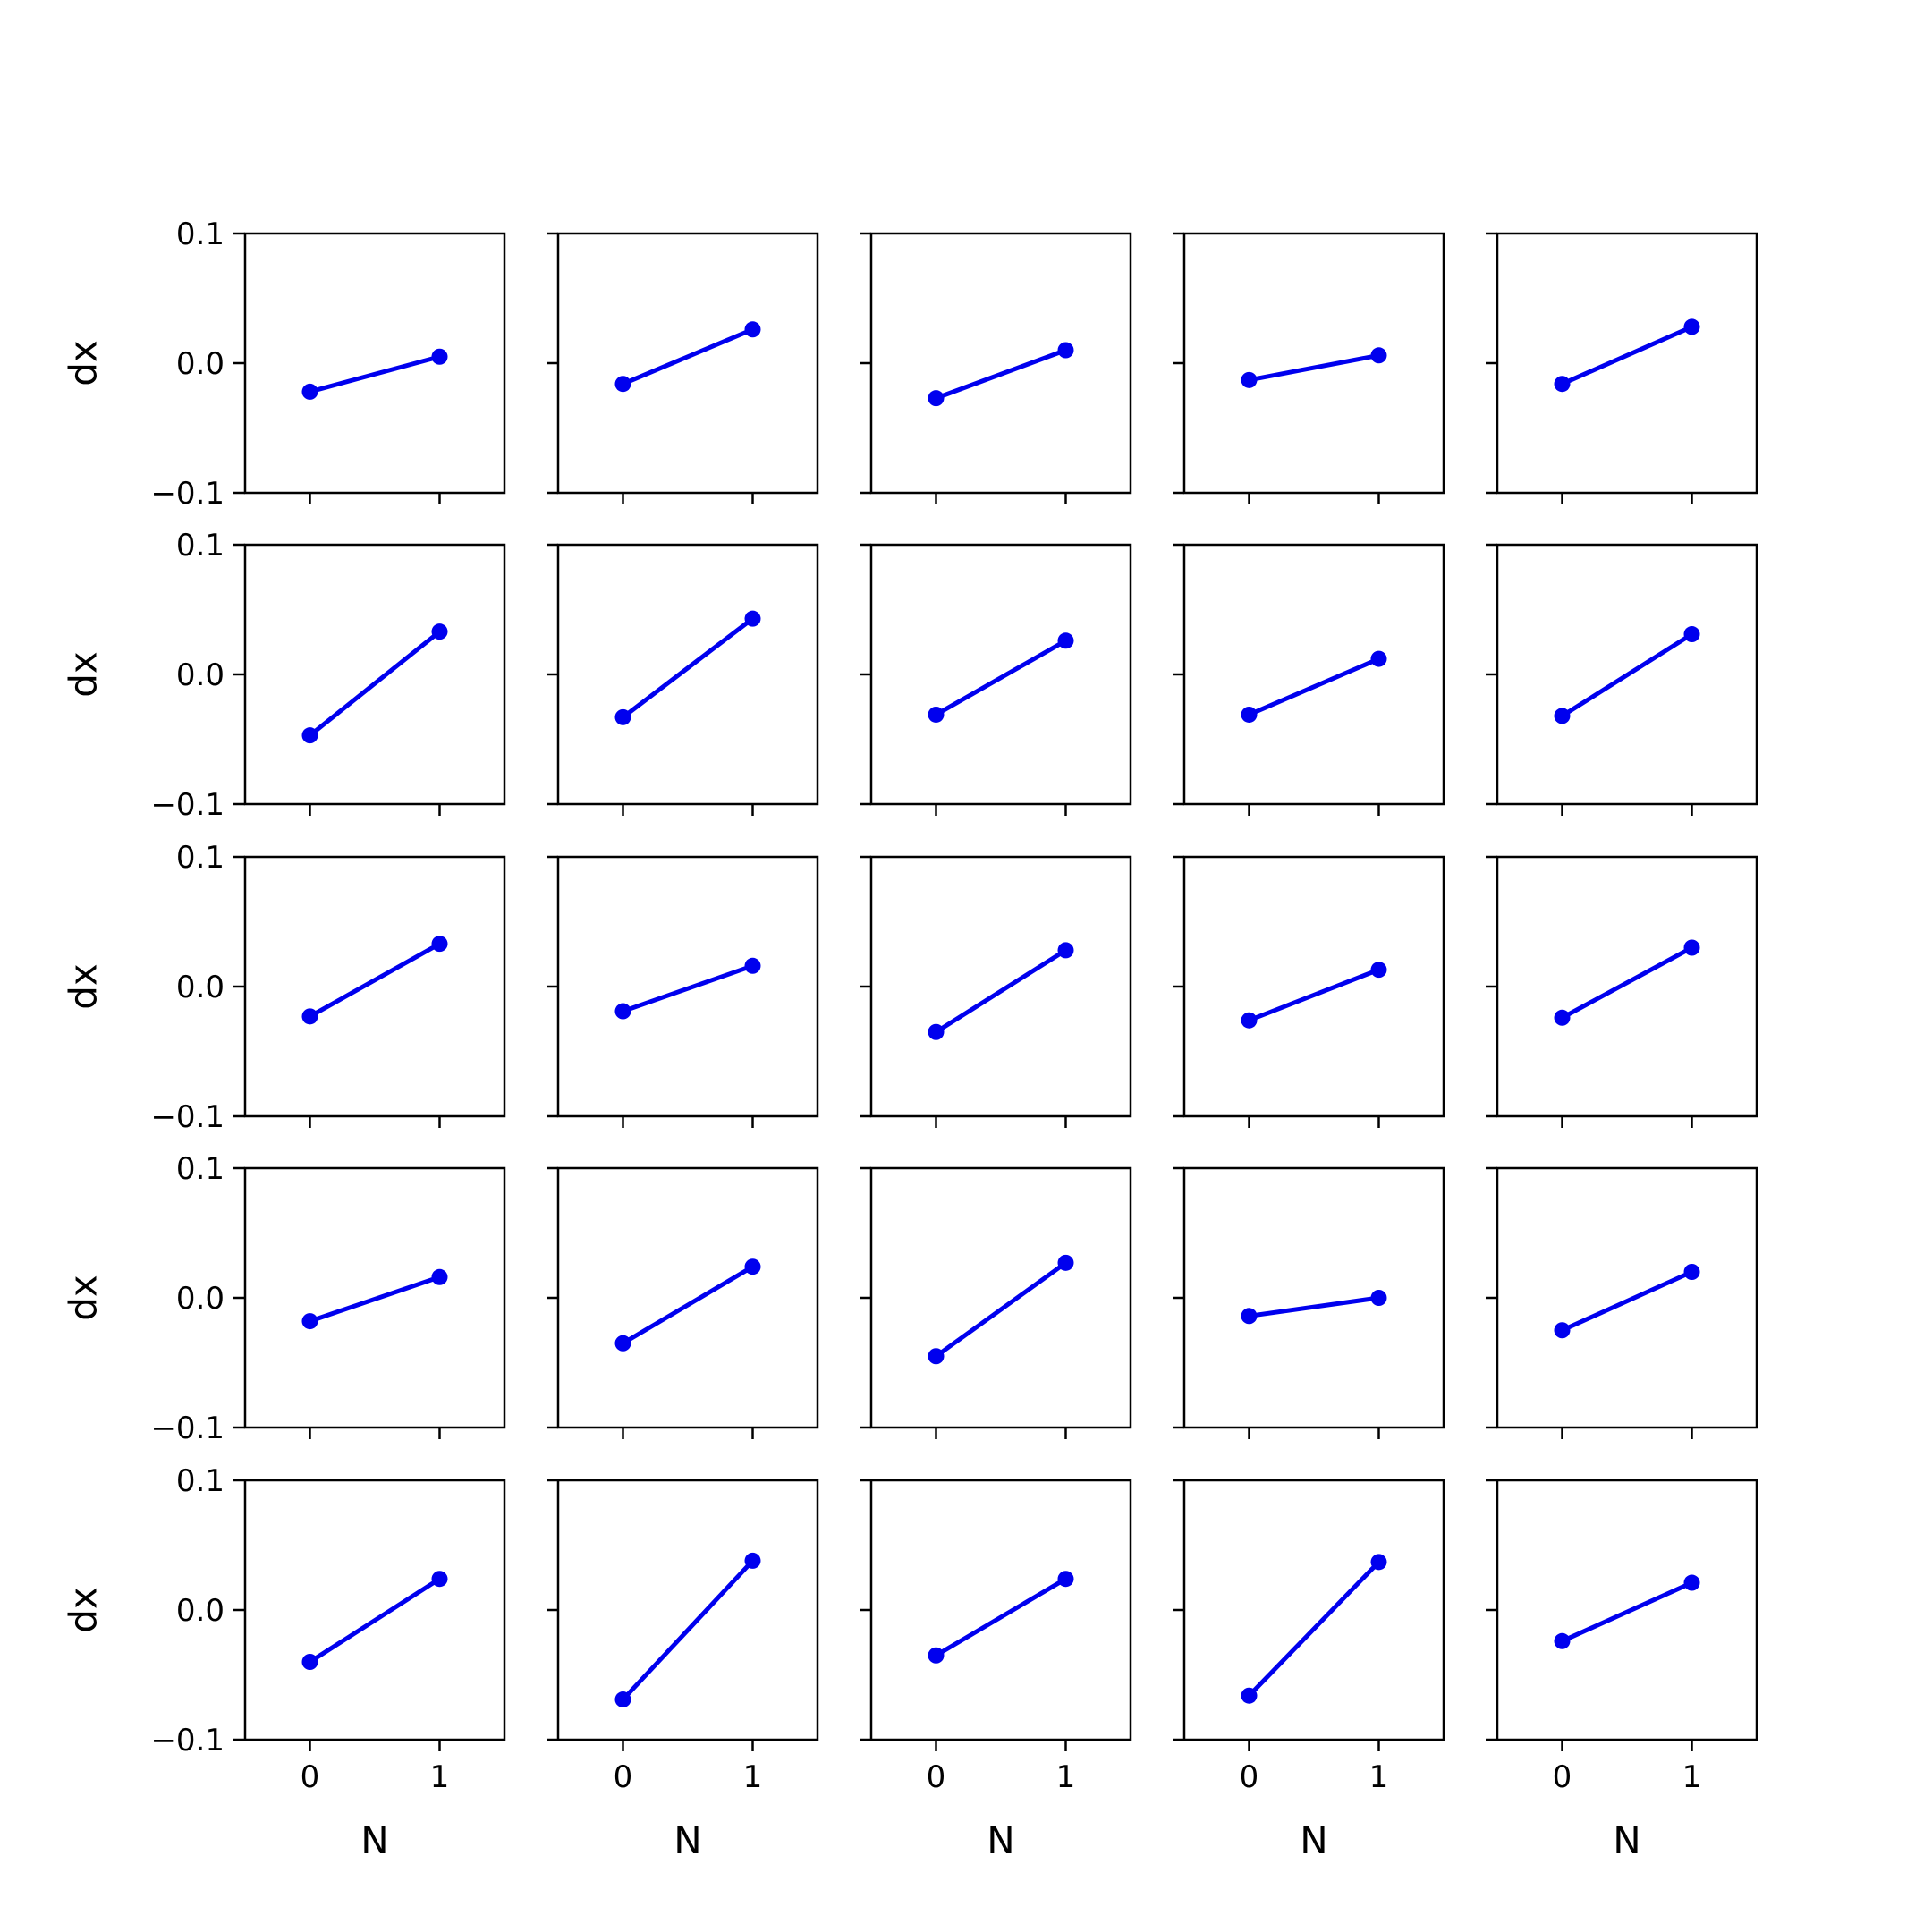 This screenshot has height=1932, width=1932. I want to click on x-tick-label: 0, so click(936, 1777).